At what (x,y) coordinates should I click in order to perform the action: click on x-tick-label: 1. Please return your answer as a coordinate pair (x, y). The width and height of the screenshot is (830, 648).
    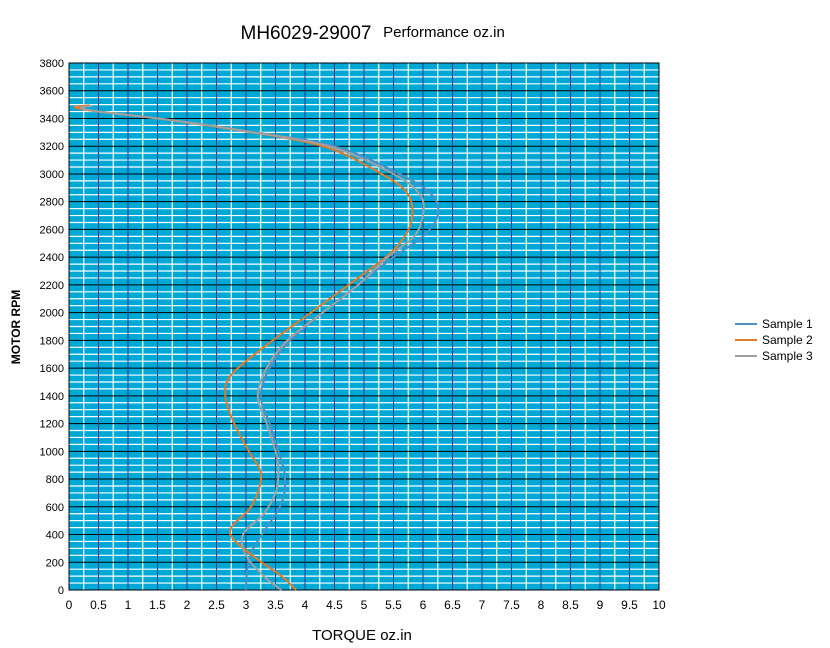
    Looking at the image, I should click on (128, 605).